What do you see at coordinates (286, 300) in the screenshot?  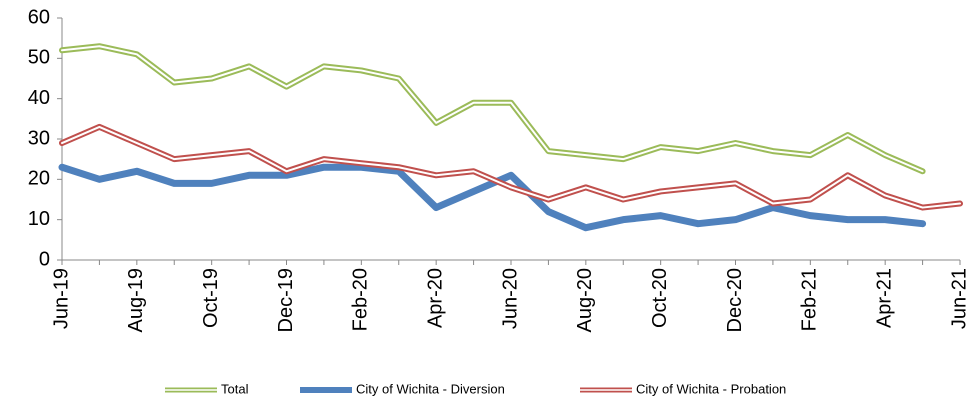 I see `x-tick-label: Dec-19` at bounding box center [286, 300].